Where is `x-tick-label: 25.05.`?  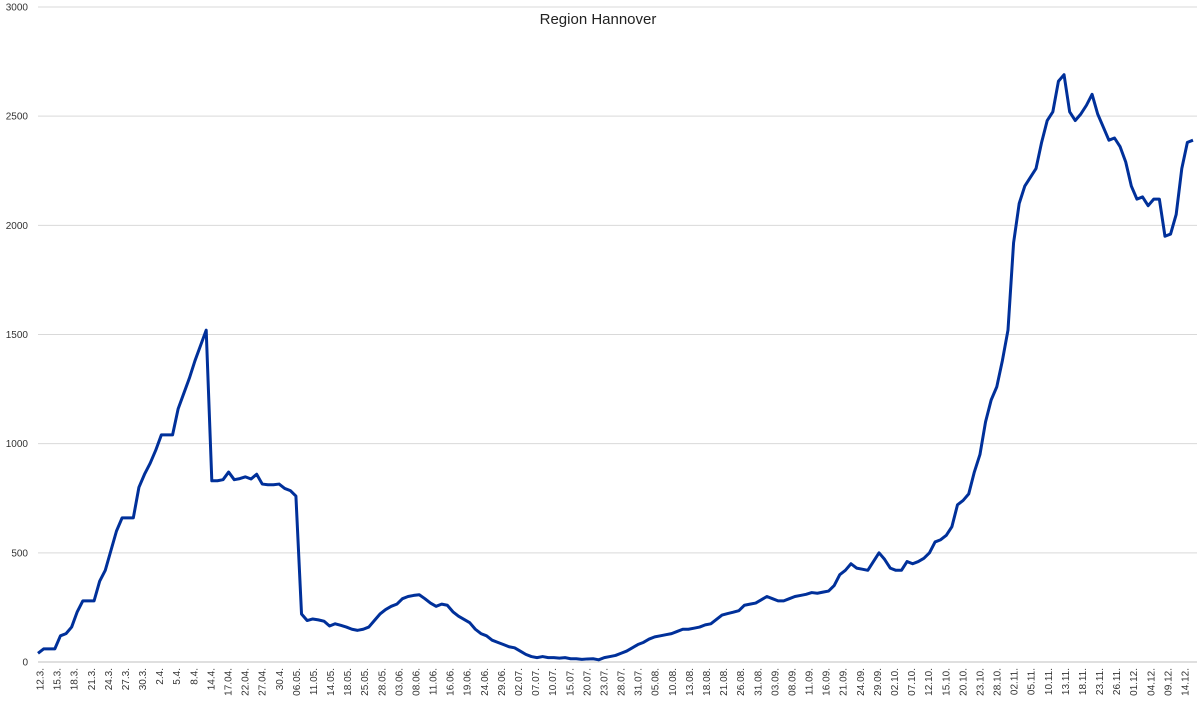
x-tick-label: 25.05. is located at coordinates (365, 682).